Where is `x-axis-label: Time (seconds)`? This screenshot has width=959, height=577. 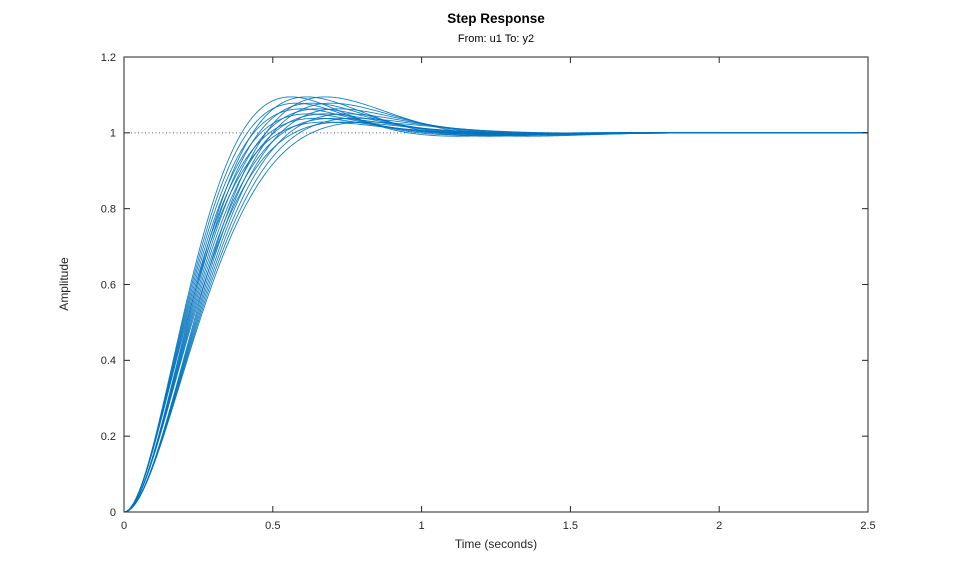
x-axis-label: Time (seconds) is located at coordinates (496, 544).